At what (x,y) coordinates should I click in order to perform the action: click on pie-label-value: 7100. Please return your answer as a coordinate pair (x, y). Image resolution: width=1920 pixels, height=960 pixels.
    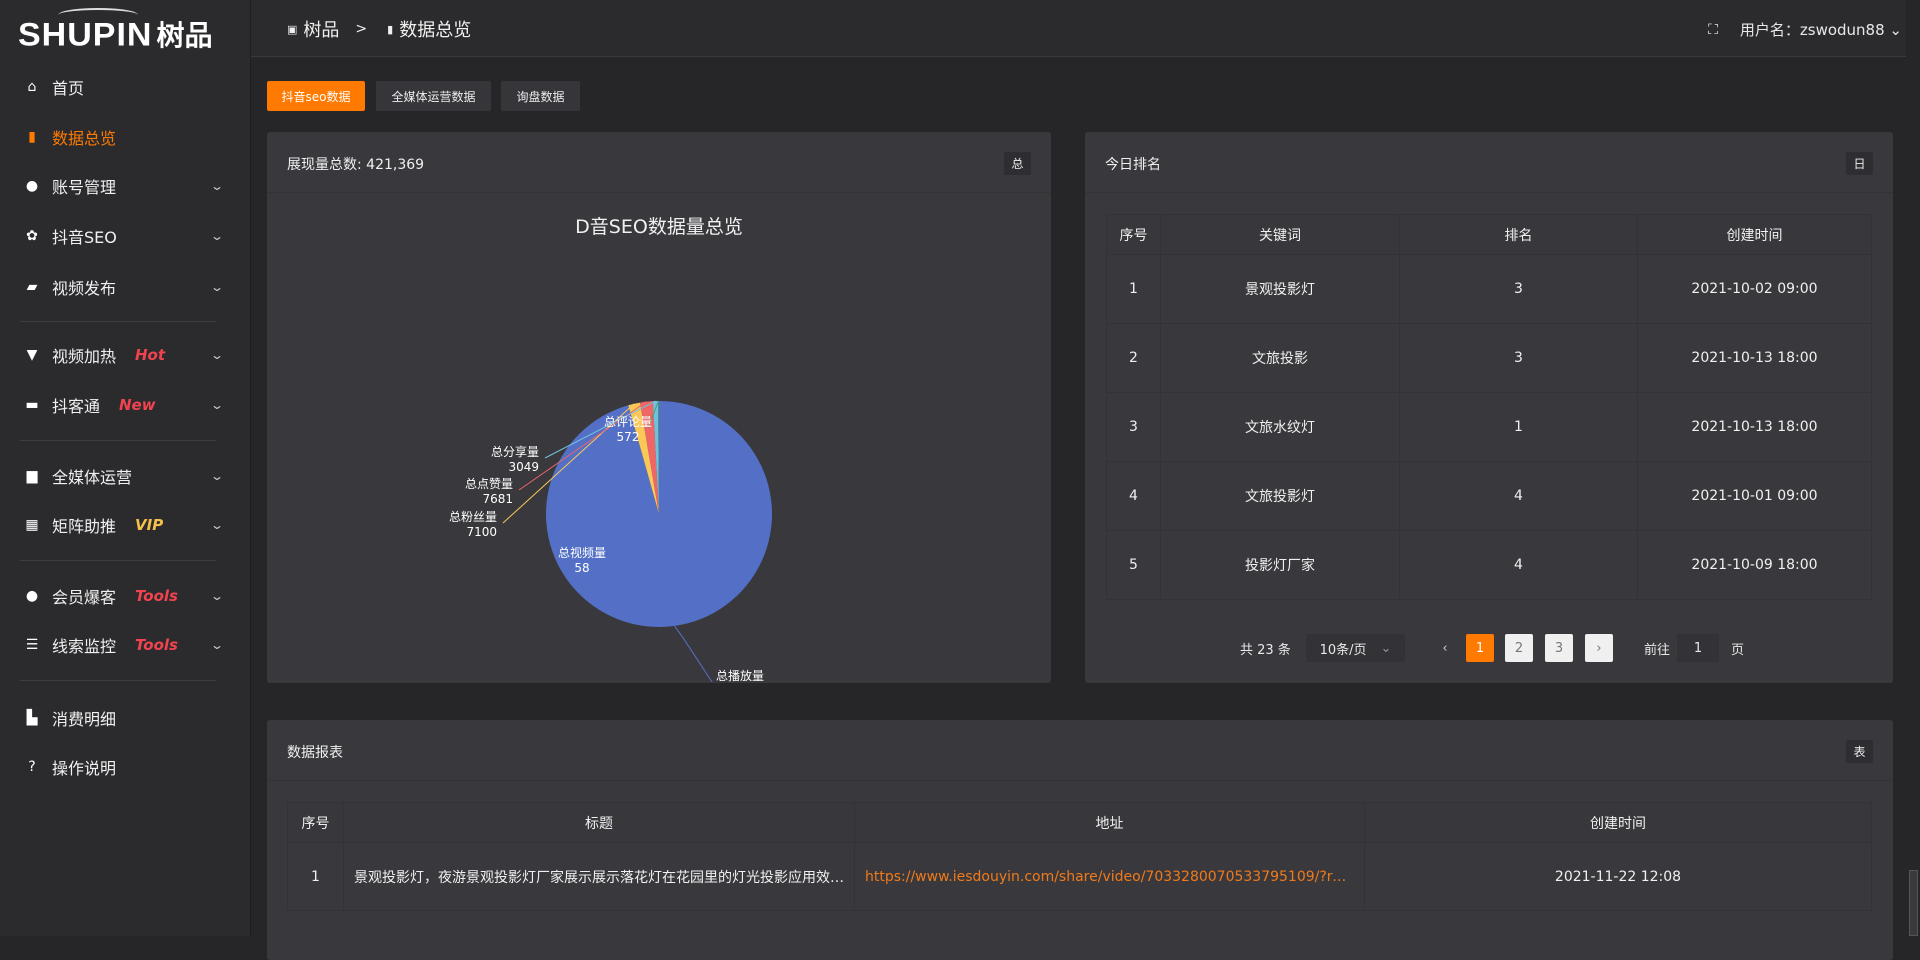
    Looking at the image, I should click on (481, 532).